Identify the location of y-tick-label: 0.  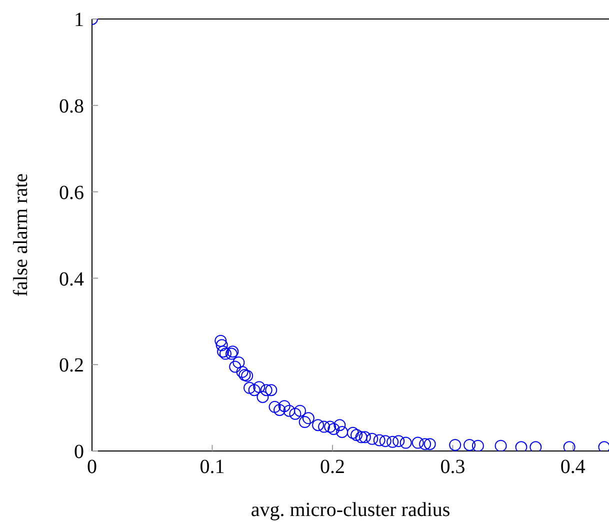
(79, 452).